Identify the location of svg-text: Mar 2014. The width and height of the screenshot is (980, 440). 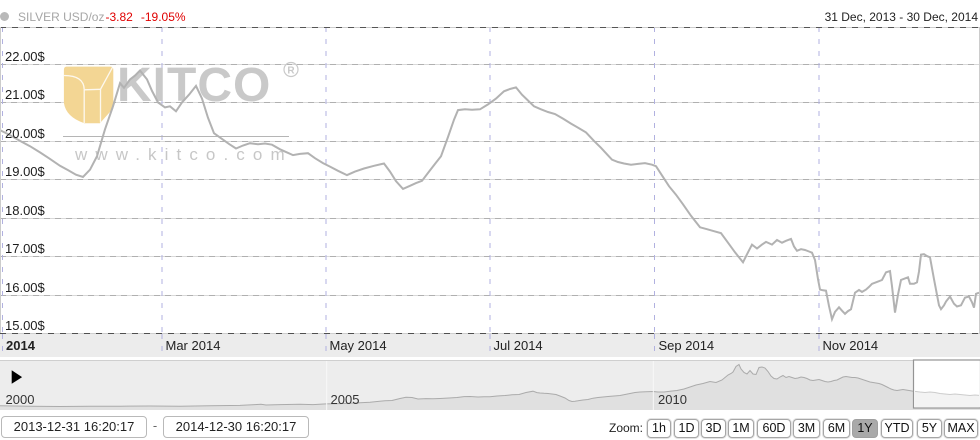
(193, 345).